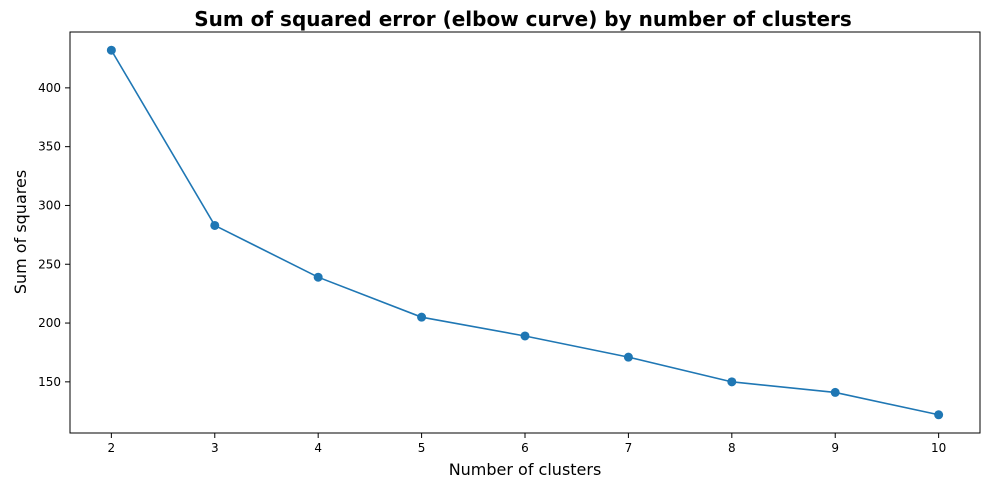 This screenshot has height=490, width=989. I want to click on x-tick-label: 9, so click(835, 448).